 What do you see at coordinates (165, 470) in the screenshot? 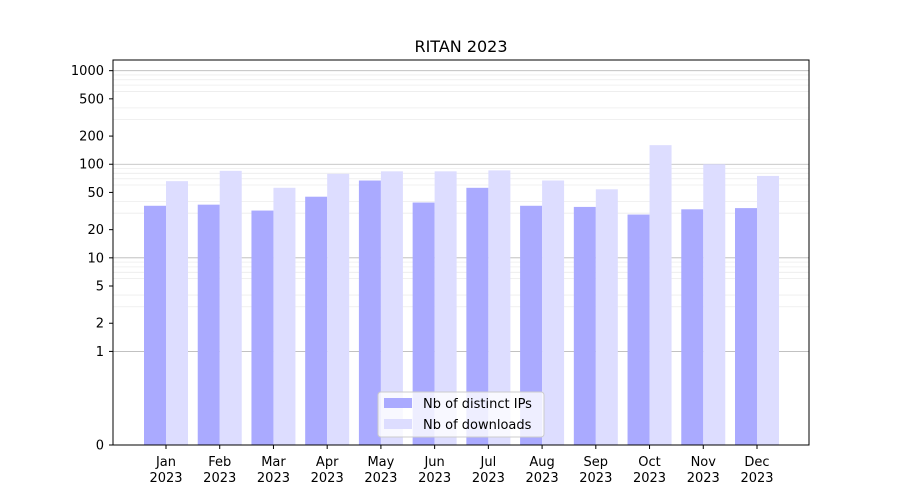
I see `x-tick-label: Jan 2023` at bounding box center [165, 470].